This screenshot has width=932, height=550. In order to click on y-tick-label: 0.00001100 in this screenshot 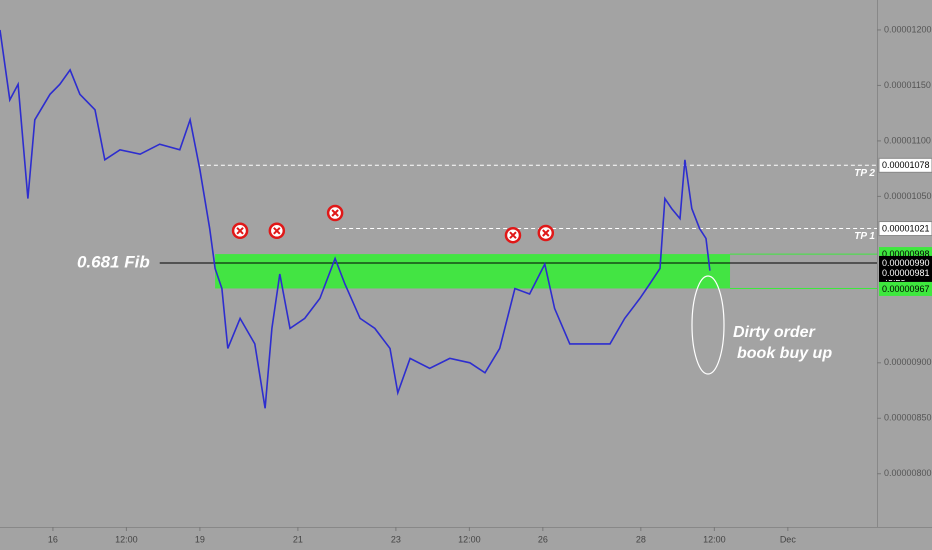, I will do `click(907, 140)`.